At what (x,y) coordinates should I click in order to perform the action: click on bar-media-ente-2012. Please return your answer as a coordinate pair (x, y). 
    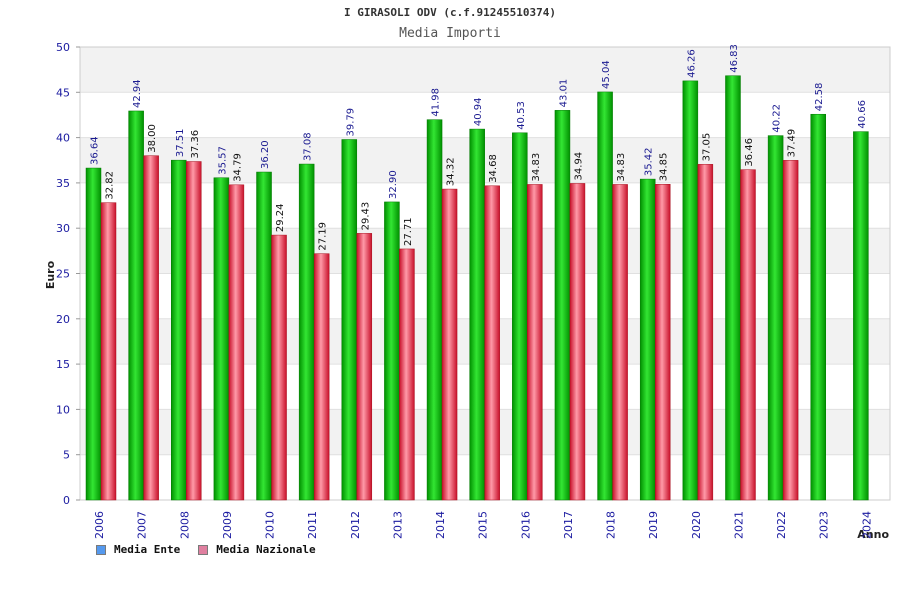
    Looking at the image, I should click on (349, 320).